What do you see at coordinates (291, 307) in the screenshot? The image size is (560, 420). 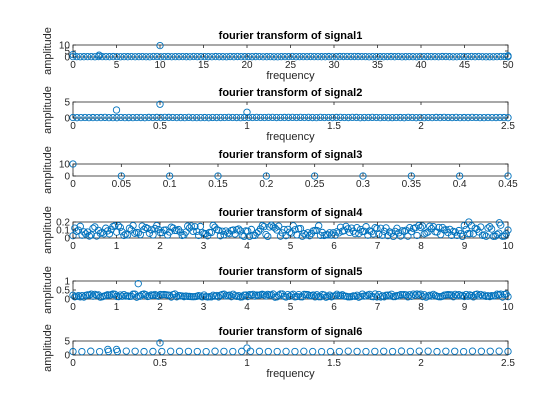 I see `x-tick-label: 5` at bounding box center [291, 307].